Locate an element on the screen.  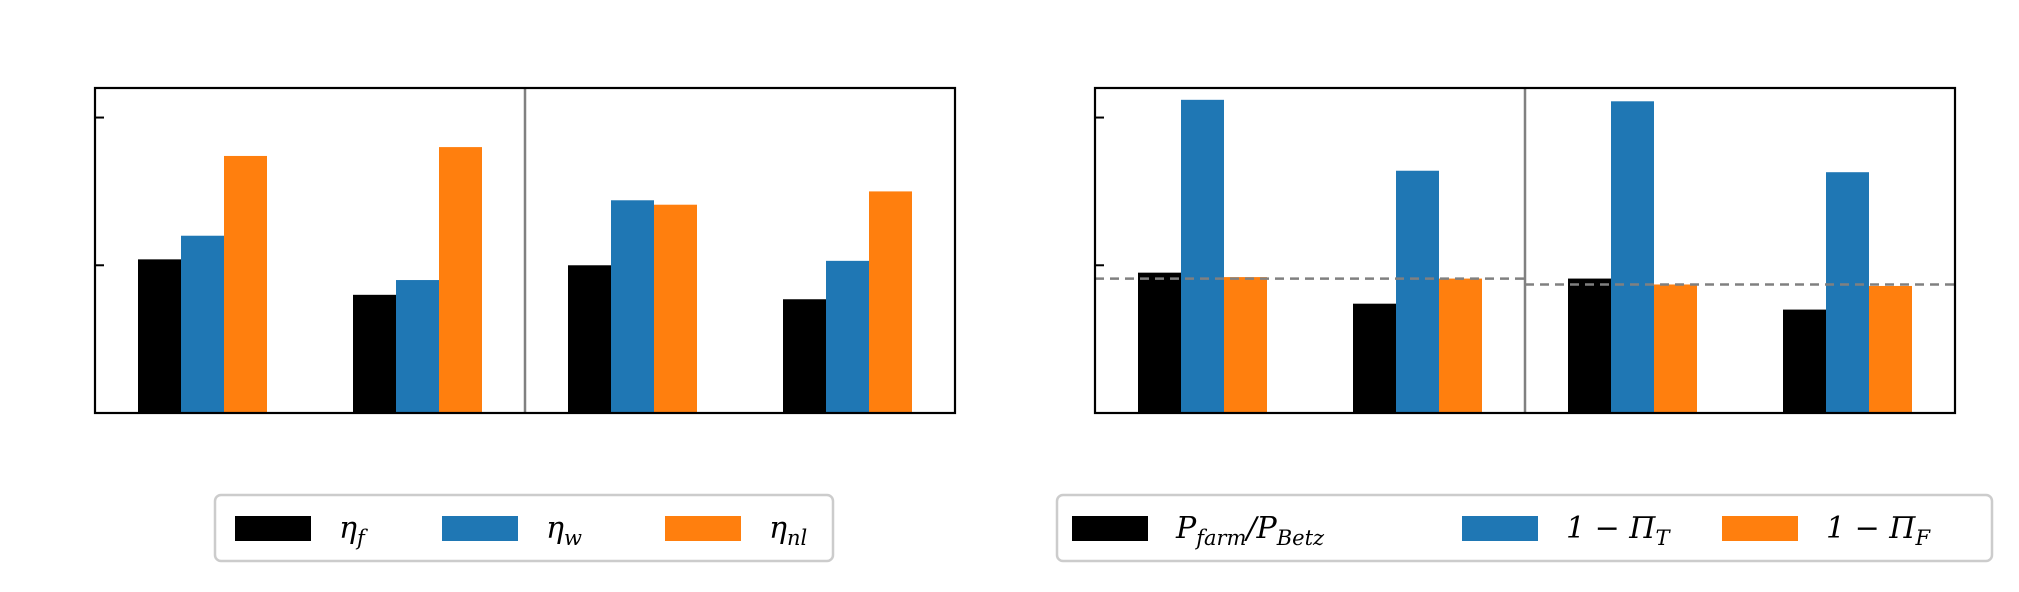
legend-label-2: 1 − ΠT is located at coordinates (1618, 530).